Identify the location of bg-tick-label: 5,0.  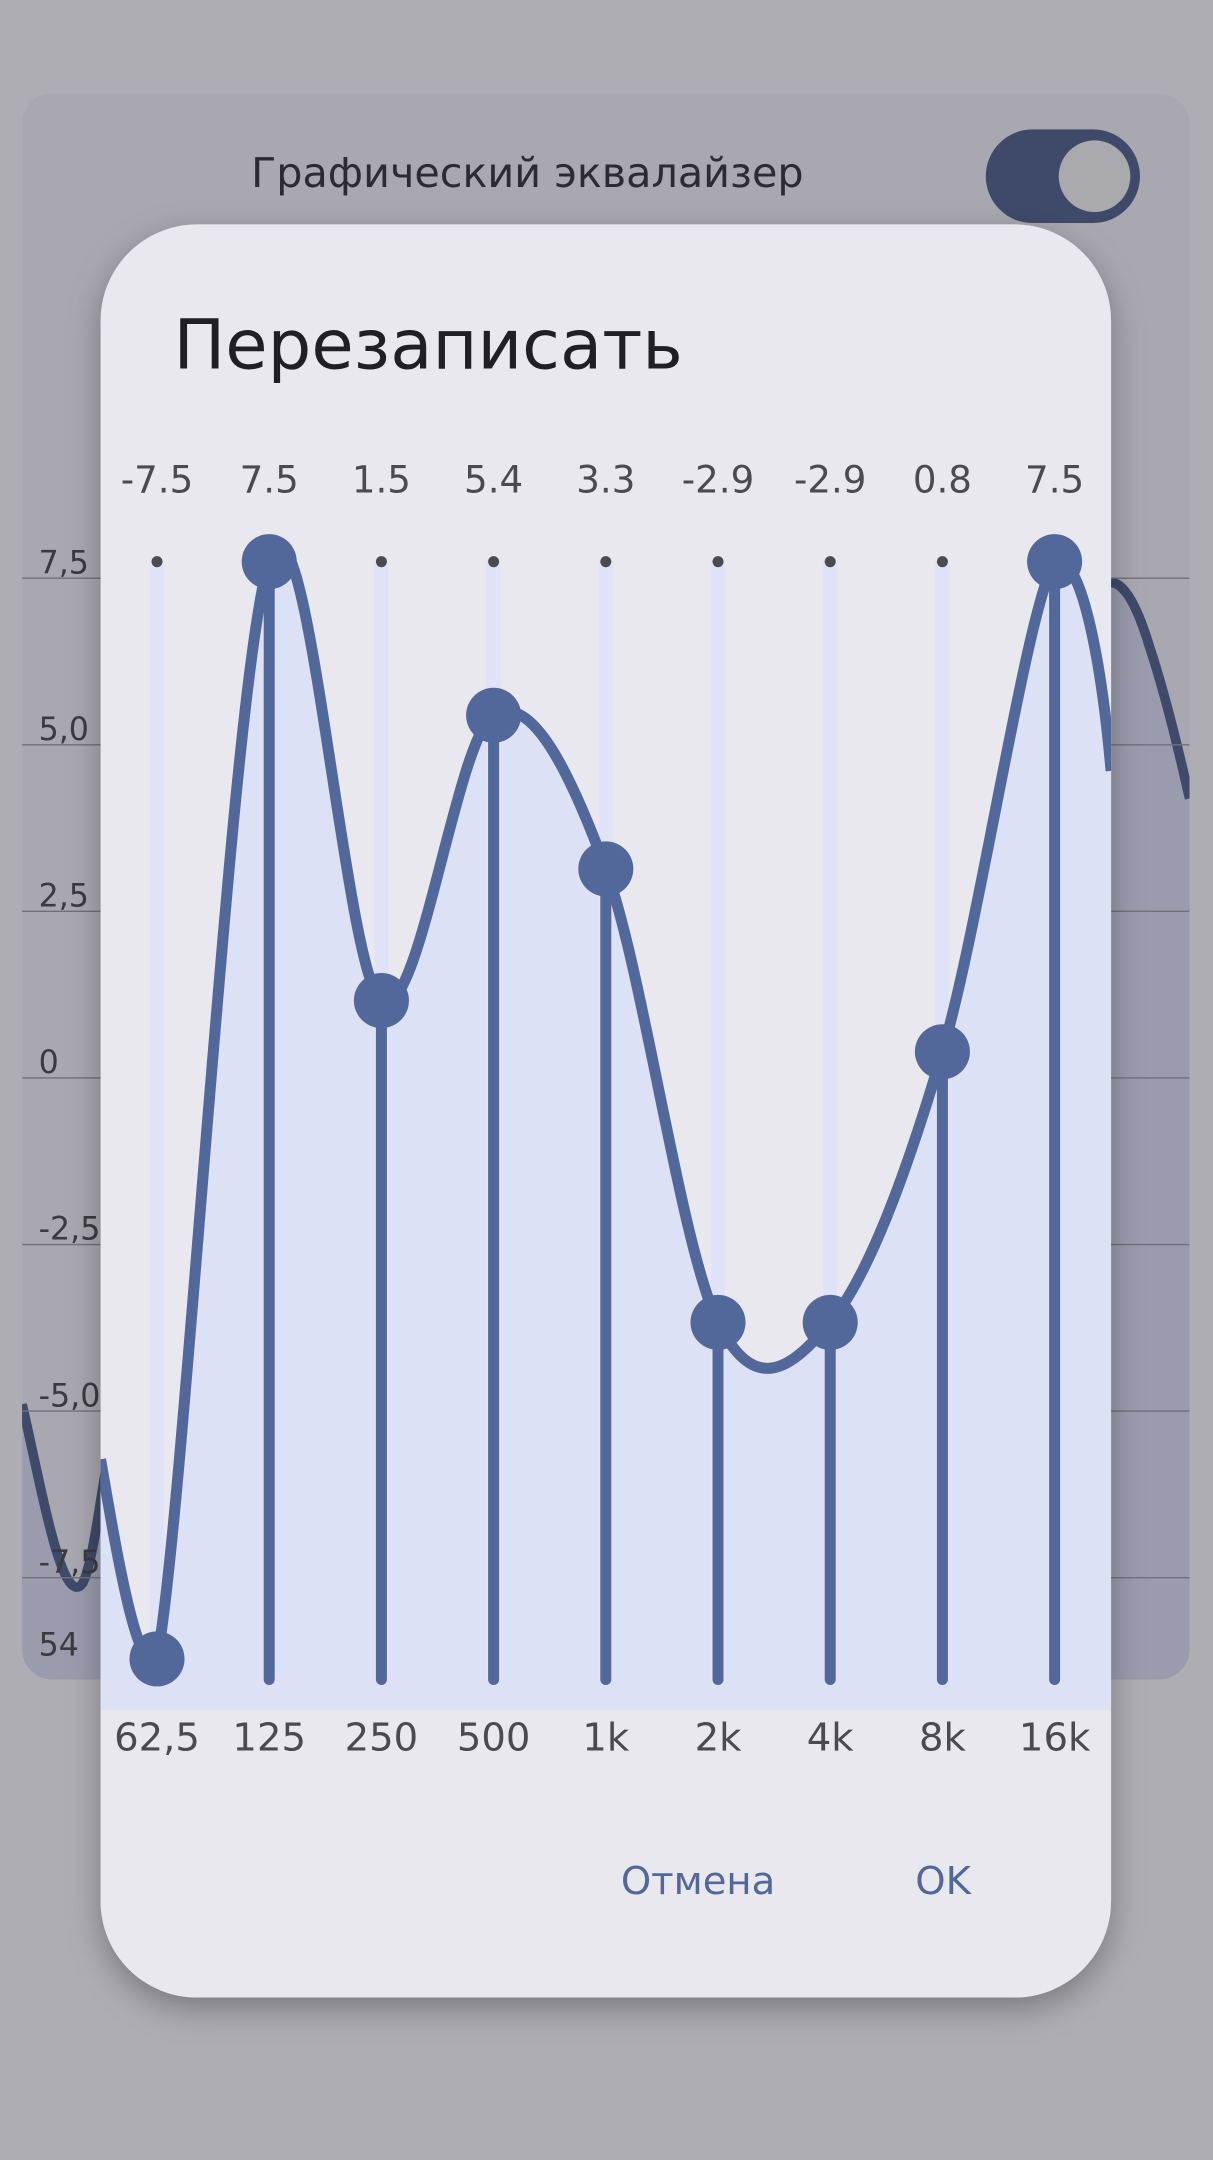
(64, 730).